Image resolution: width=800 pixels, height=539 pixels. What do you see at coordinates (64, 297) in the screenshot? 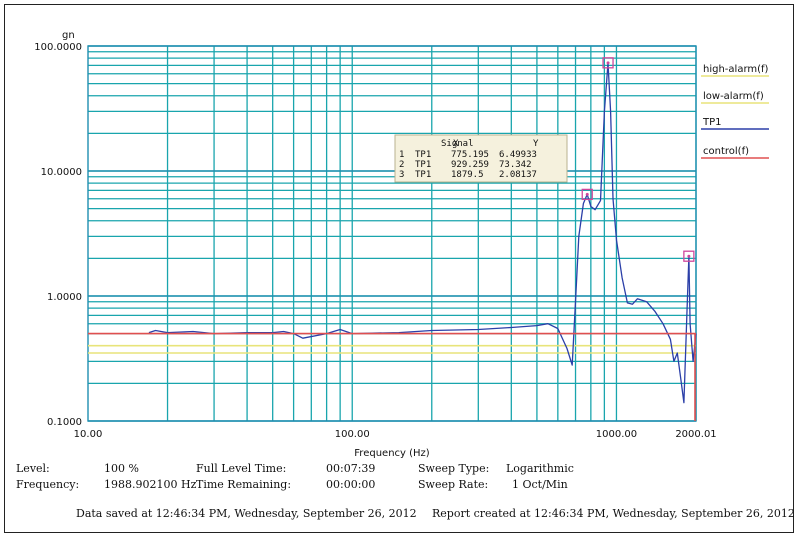
I see `y-tick-label-2: 1.0000` at bounding box center [64, 297].